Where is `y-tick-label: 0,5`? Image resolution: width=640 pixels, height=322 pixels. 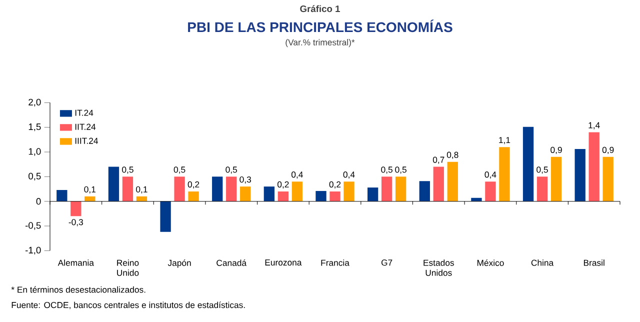 y-tick-label: 0,5 is located at coordinates (34, 176).